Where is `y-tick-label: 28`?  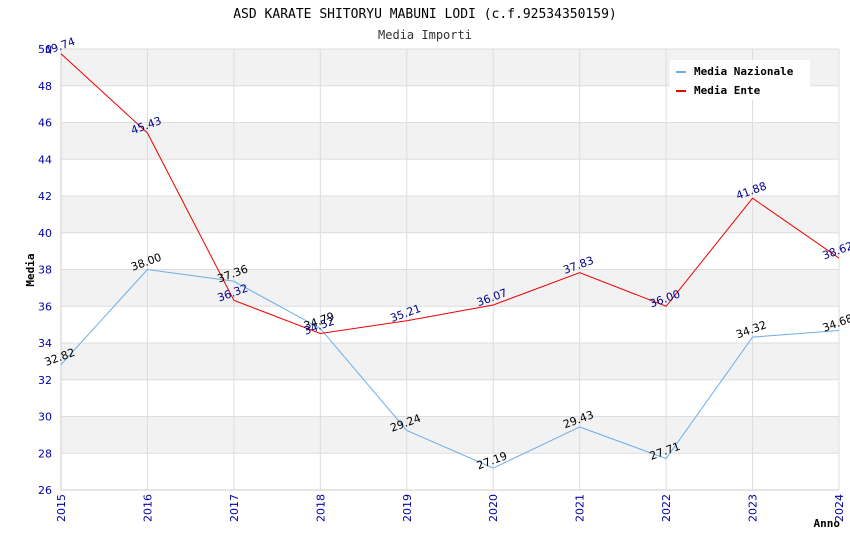 y-tick-label: 28 is located at coordinates (45, 453).